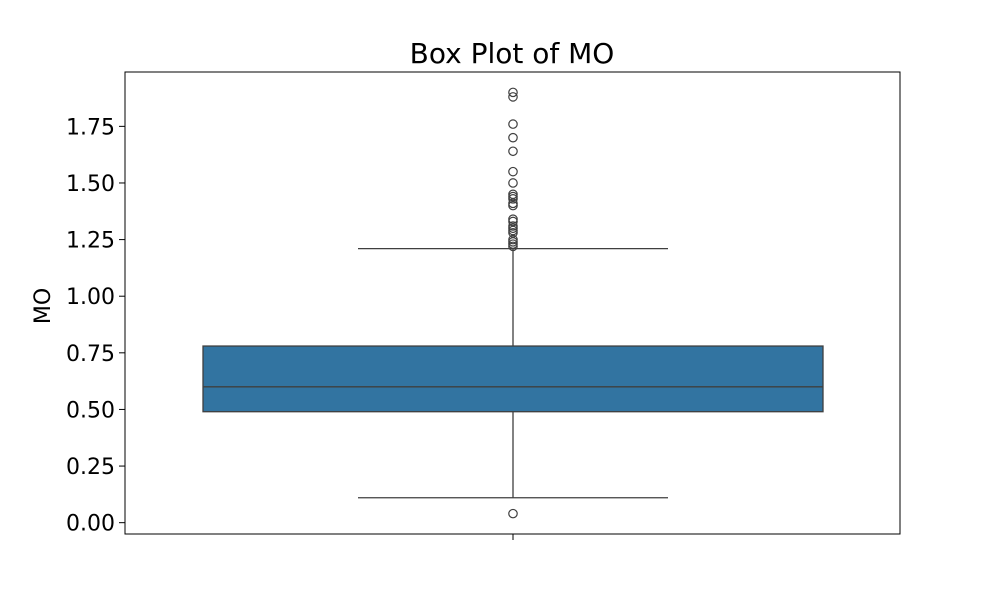 This screenshot has height=605, width=1000. What do you see at coordinates (90, 127) in the screenshot?
I see `y-tick-label: 1.75` at bounding box center [90, 127].